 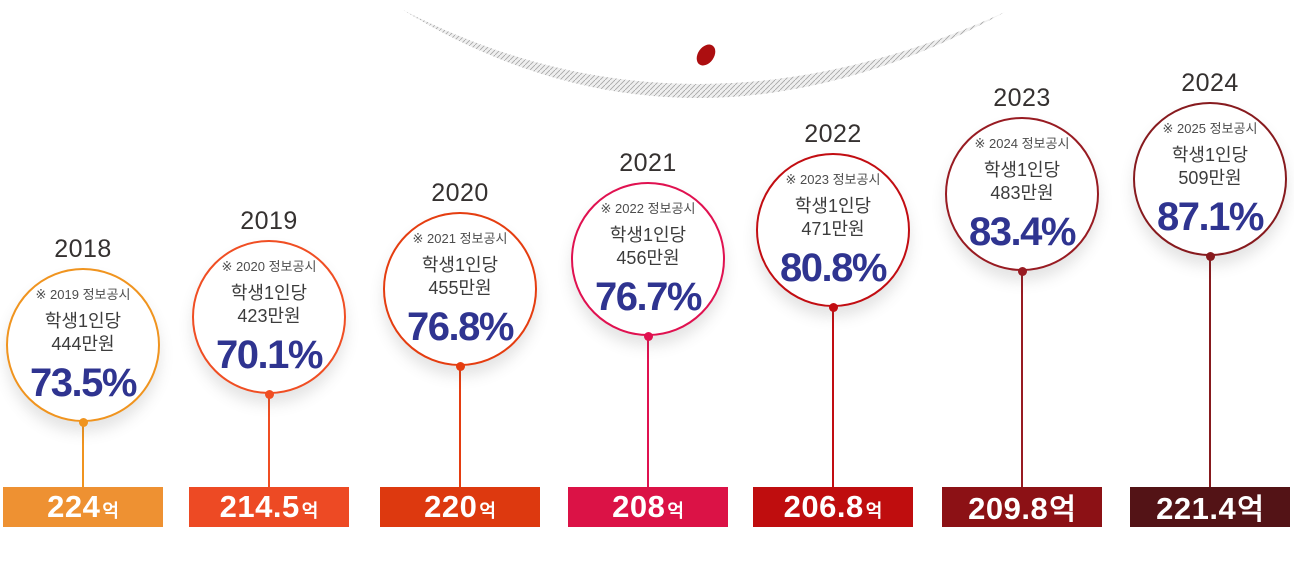 I want to click on budget-bar: 220 억, so click(x=460, y=507).